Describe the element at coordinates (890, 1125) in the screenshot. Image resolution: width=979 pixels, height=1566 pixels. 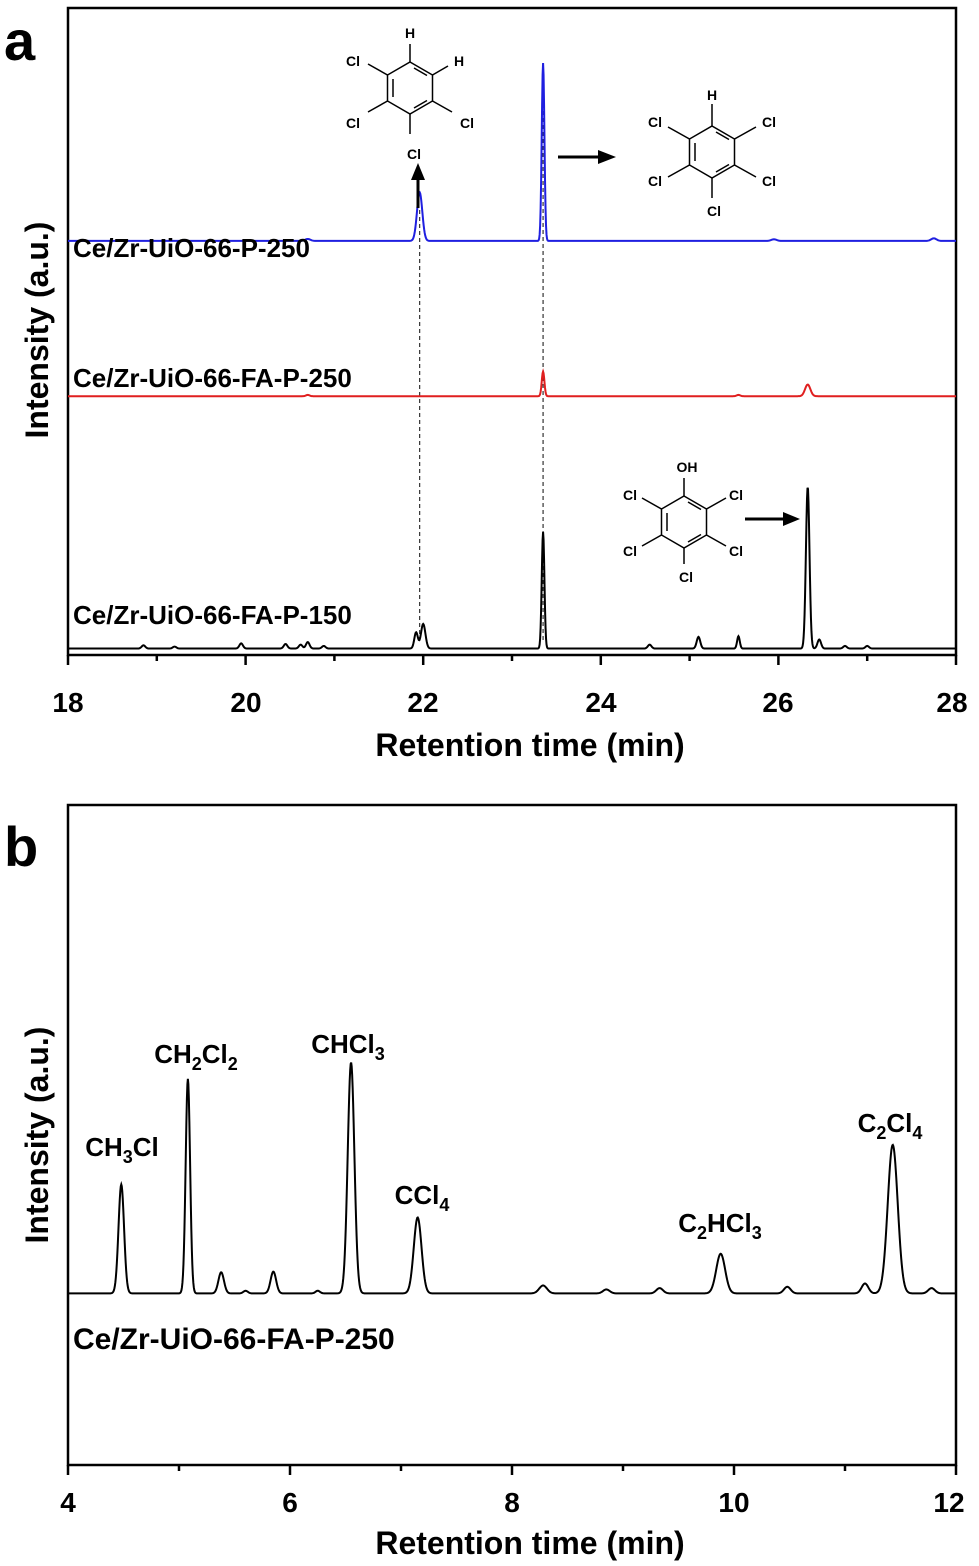
I see `peak-label-c2cl4: C2Cl4` at that location.